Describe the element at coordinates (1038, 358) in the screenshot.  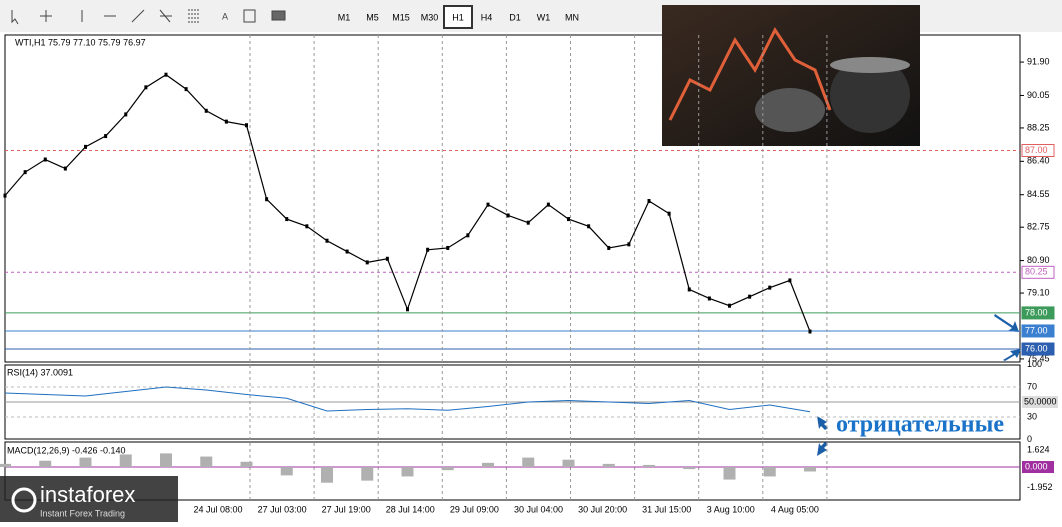
I see `y-tick-label: 75.45` at that location.